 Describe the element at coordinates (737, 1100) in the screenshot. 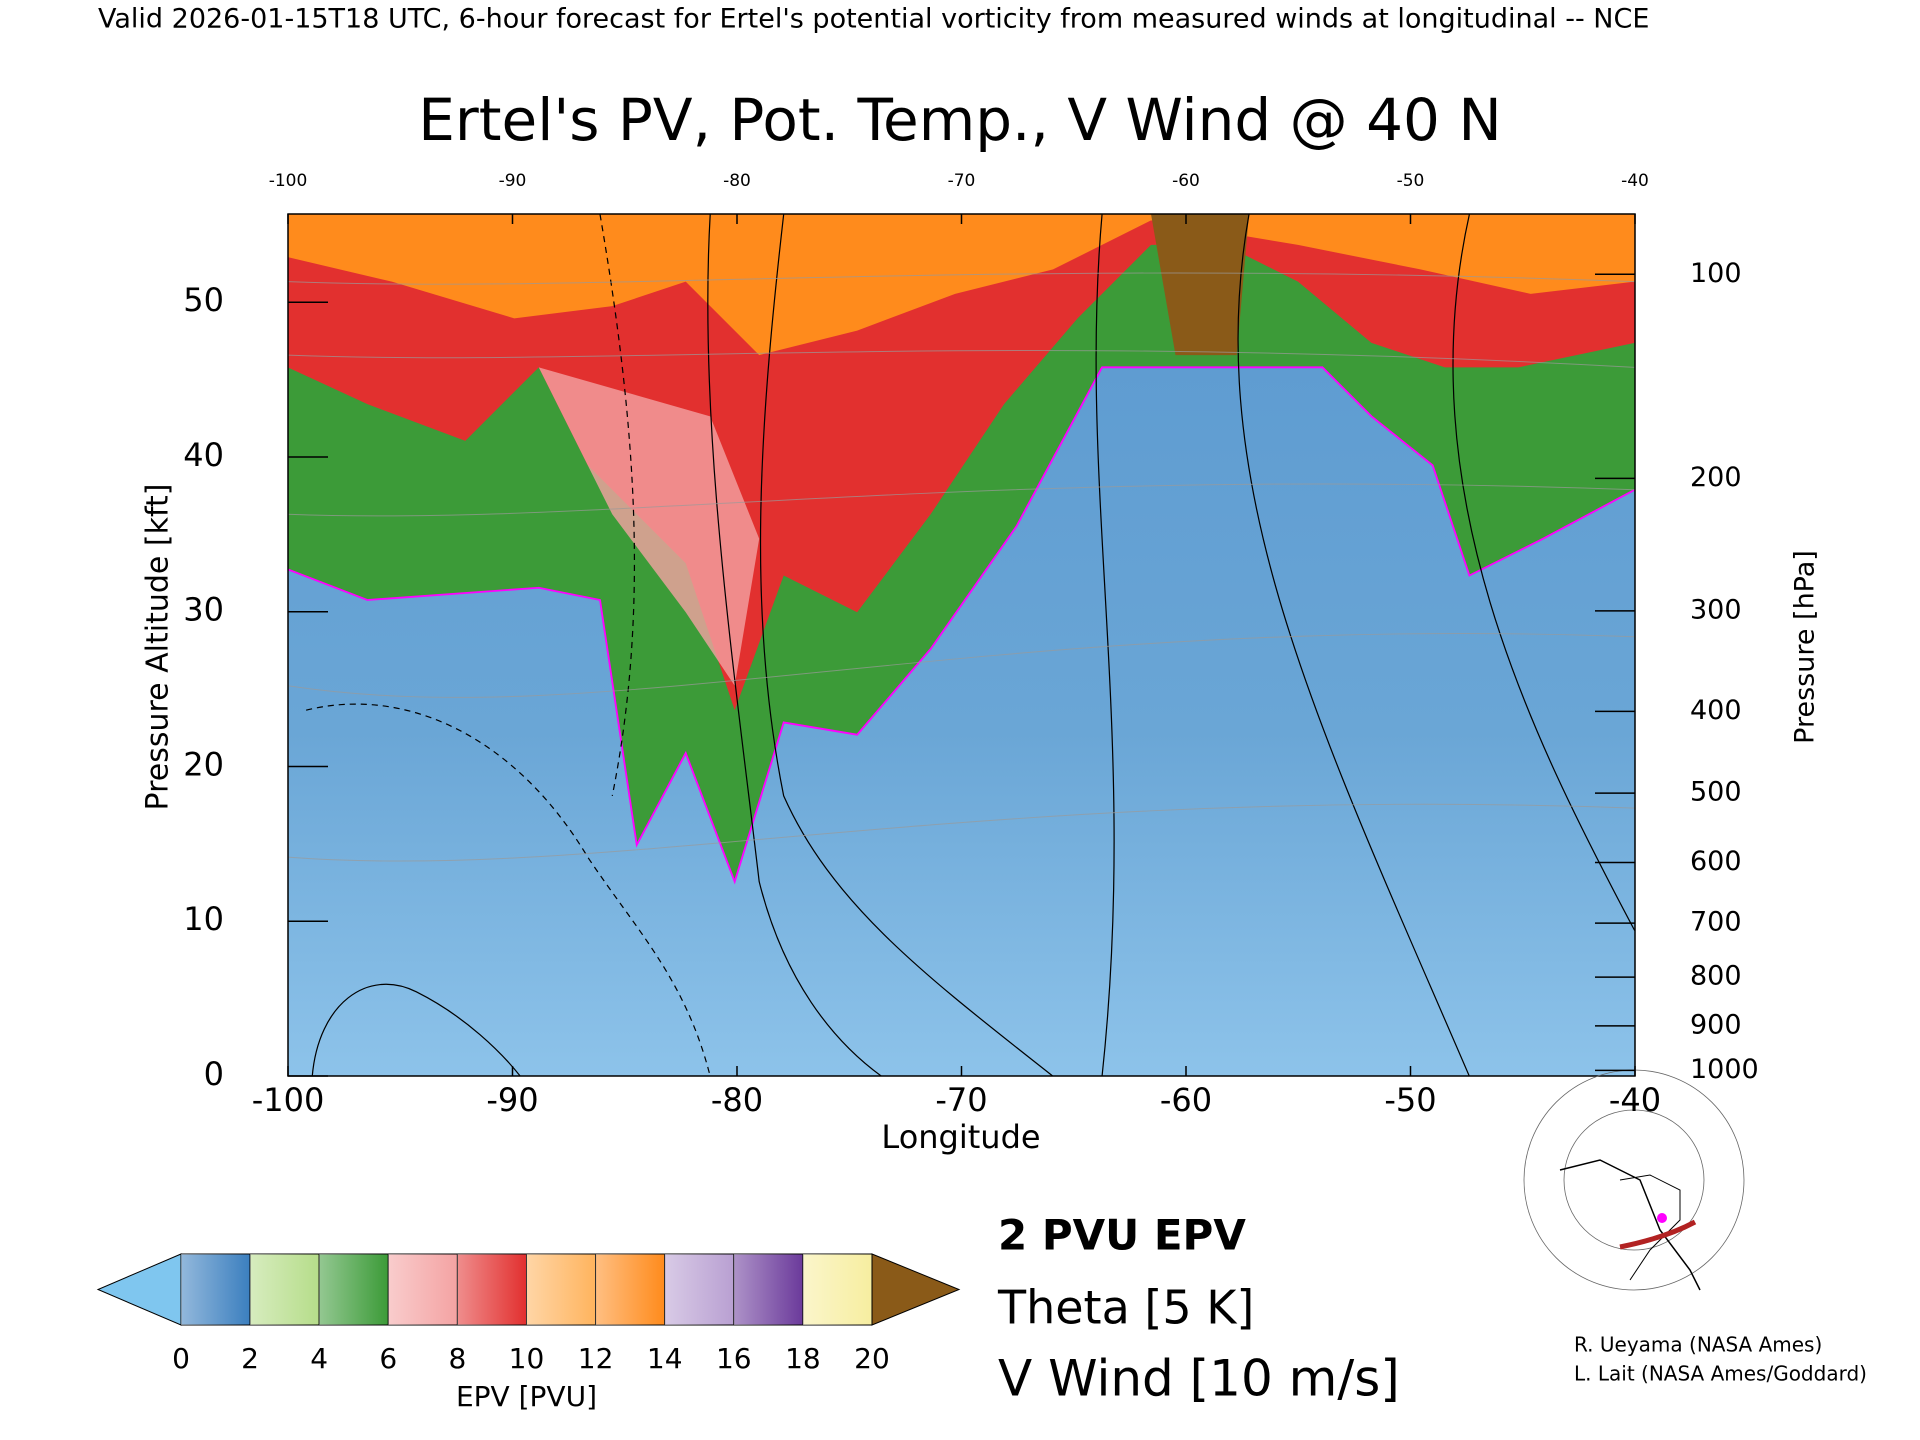

I see `x-tick-label: -80` at that location.